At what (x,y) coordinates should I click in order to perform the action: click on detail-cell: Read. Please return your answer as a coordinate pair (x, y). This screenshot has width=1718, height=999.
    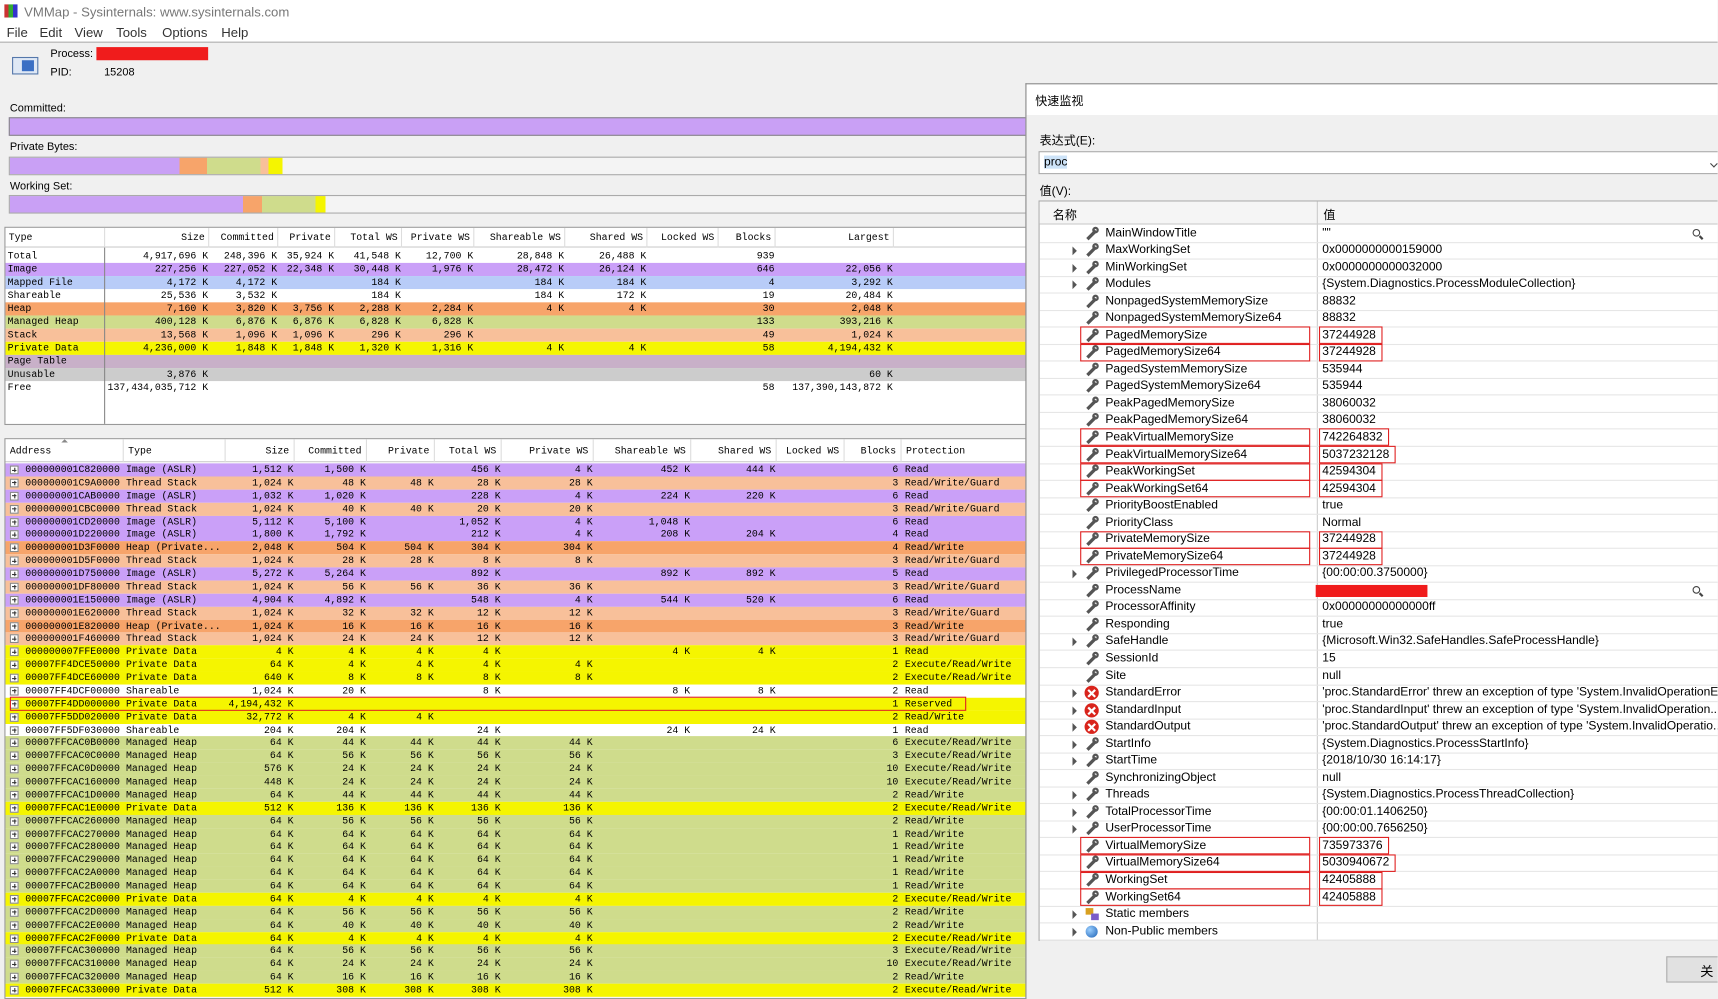
    Looking at the image, I should click on (916, 522).